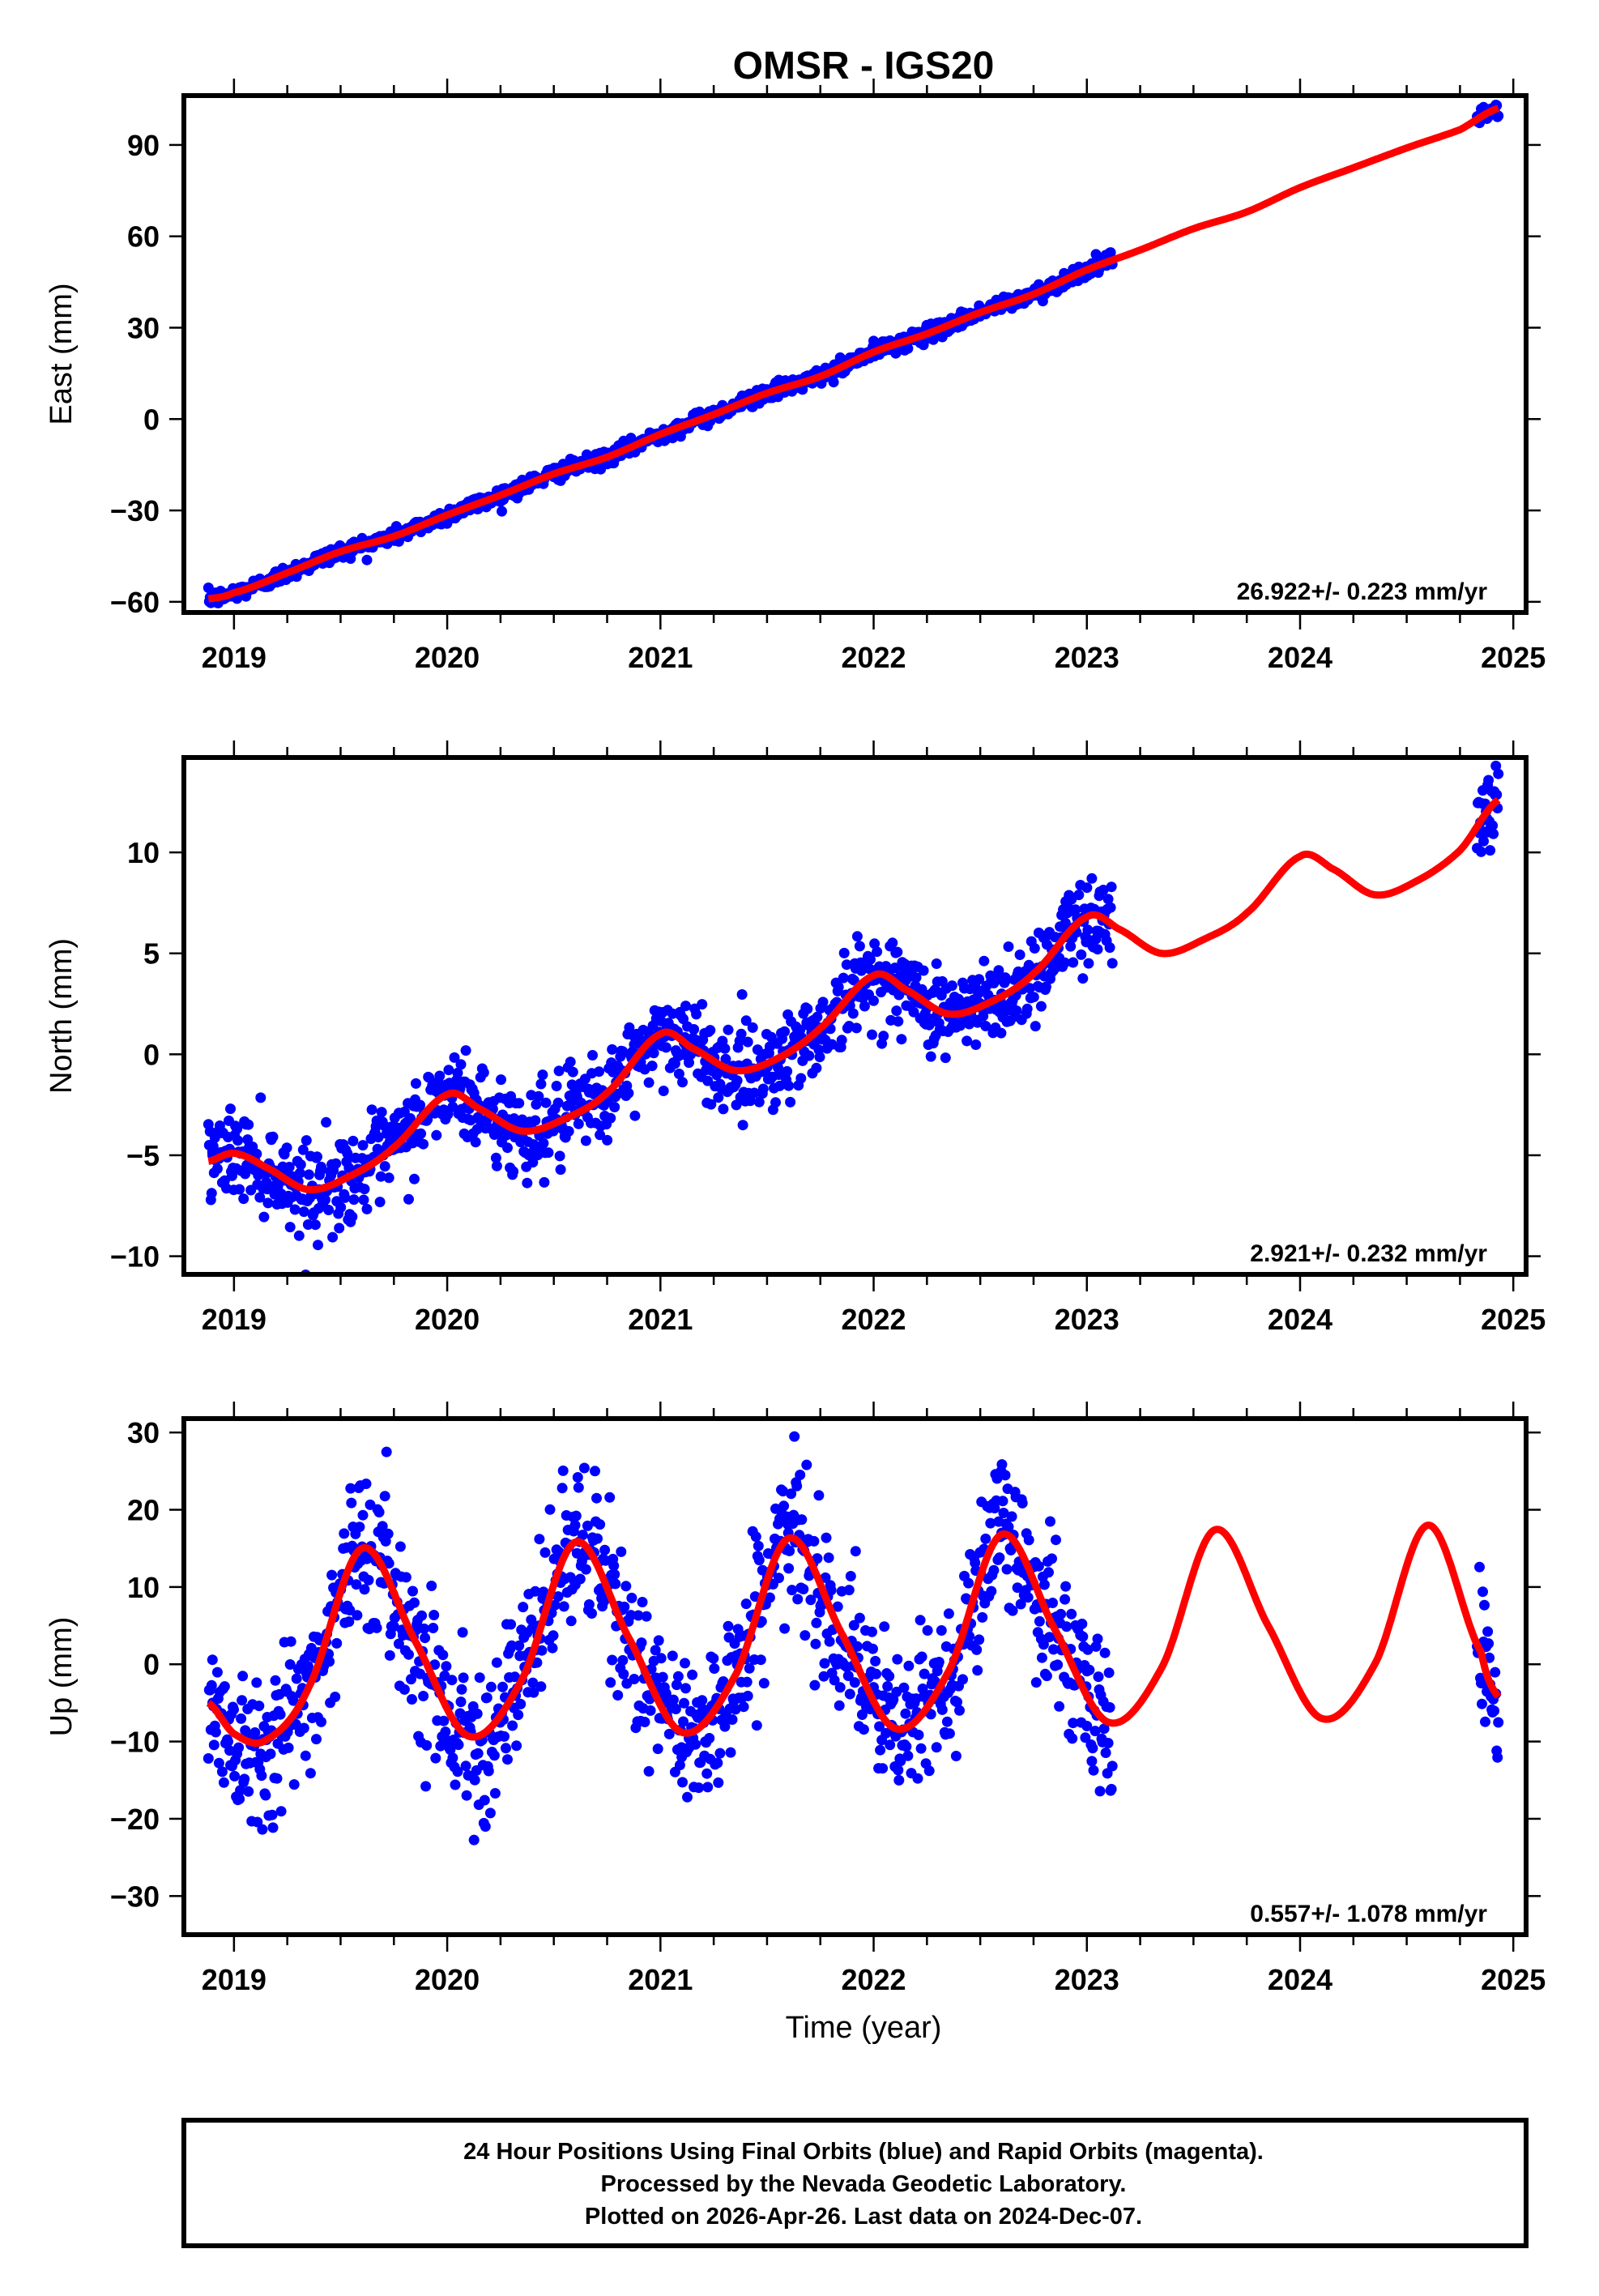 Image resolution: width=1599 pixels, height=2296 pixels. What do you see at coordinates (143, 1511) in the screenshot?
I see `y-tick-label: 20` at bounding box center [143, 1511].